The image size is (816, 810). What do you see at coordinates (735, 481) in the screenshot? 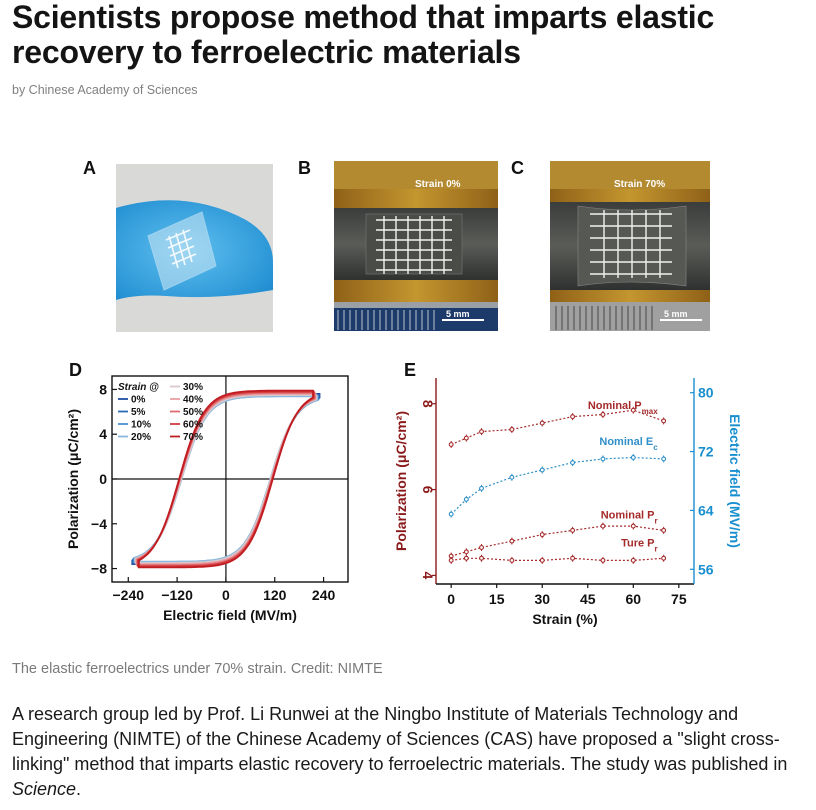
I see `chart-e-right-axis-label: Electric field (MV/m)` at bounding box center [735, 481].